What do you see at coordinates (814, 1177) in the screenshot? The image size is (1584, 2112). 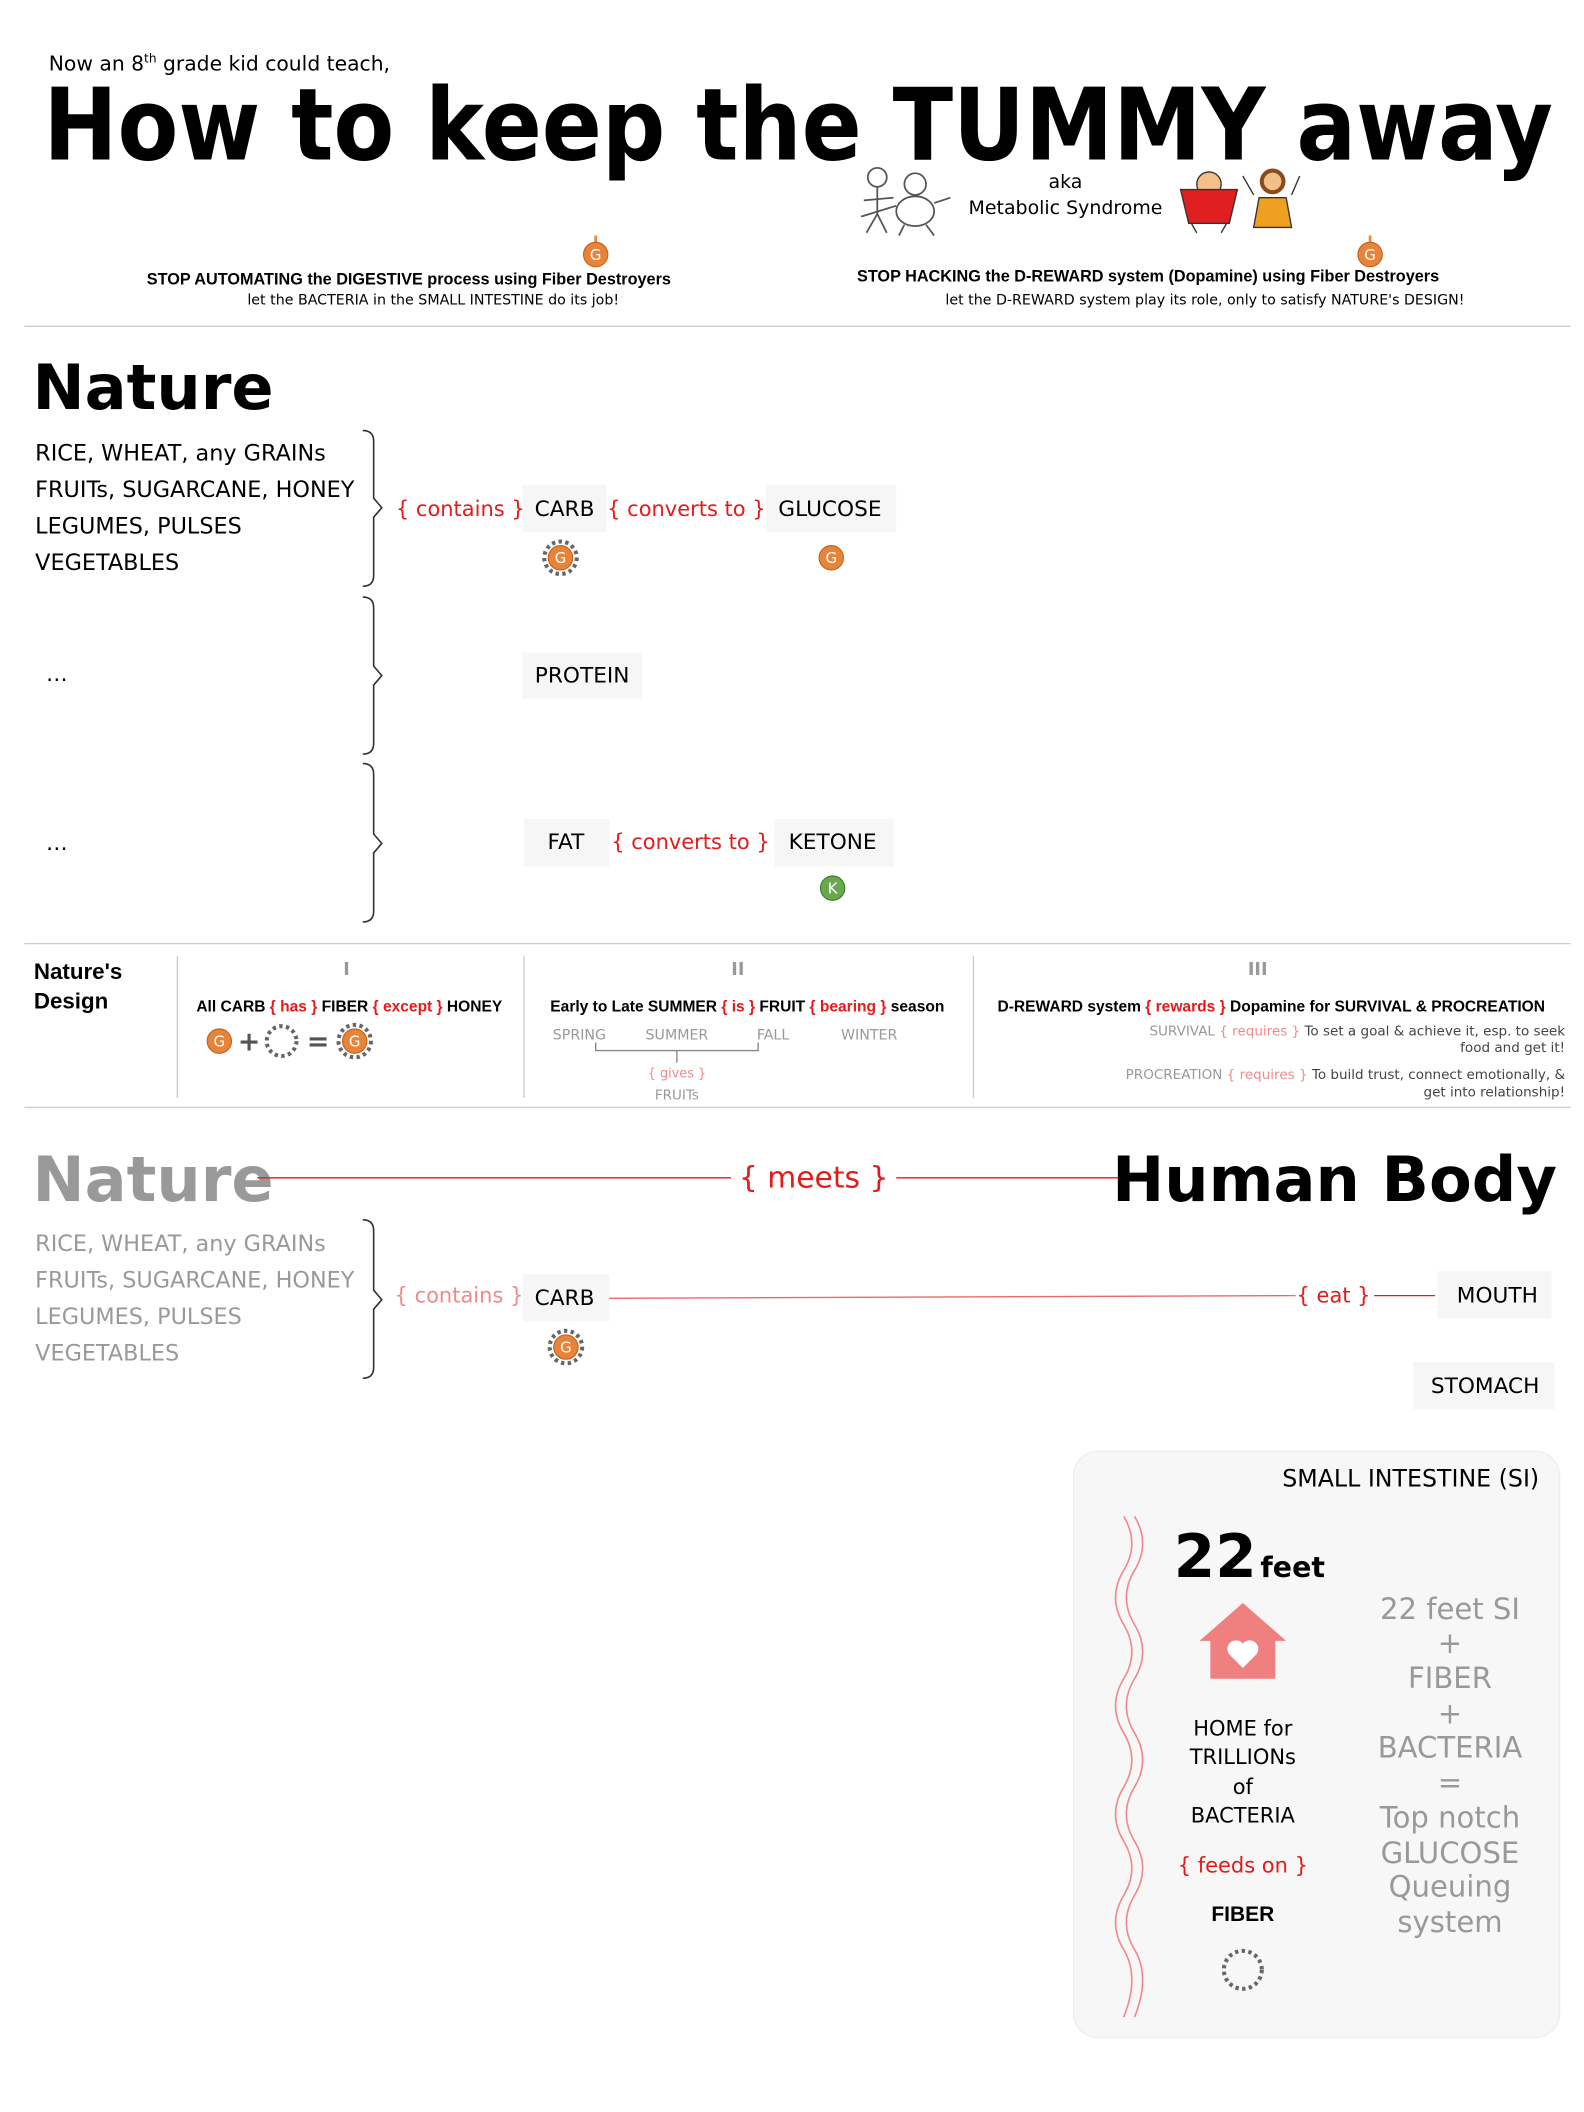 I see `relation: { meets }` at bounding box center [814, 1177].